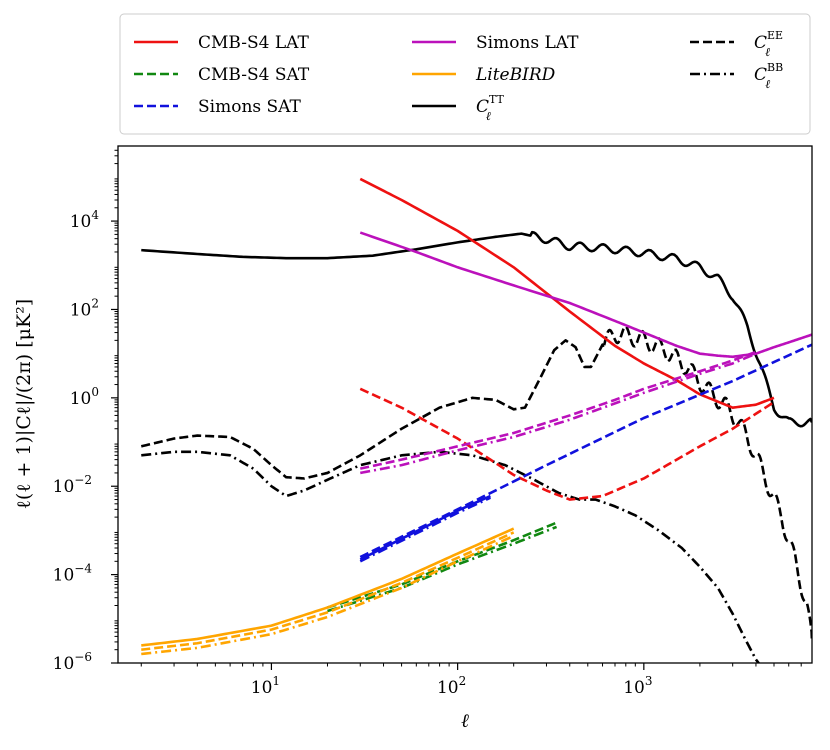 The height and width of the screenshot is (750, 830). Describe the element at coordinates (73, 574) in the screenshot. I see `y-tick-label: 10⁻⁴` at that location.